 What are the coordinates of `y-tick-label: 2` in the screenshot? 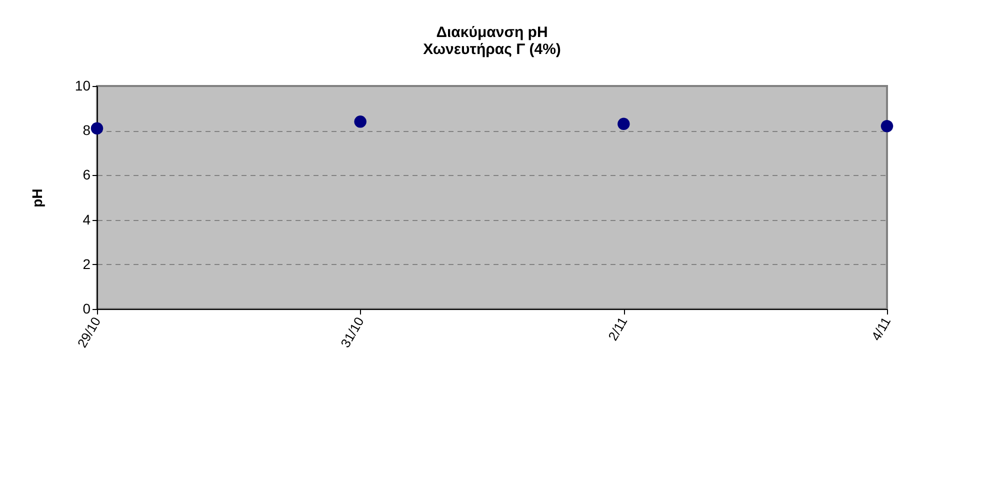 It's located at (86, 264).